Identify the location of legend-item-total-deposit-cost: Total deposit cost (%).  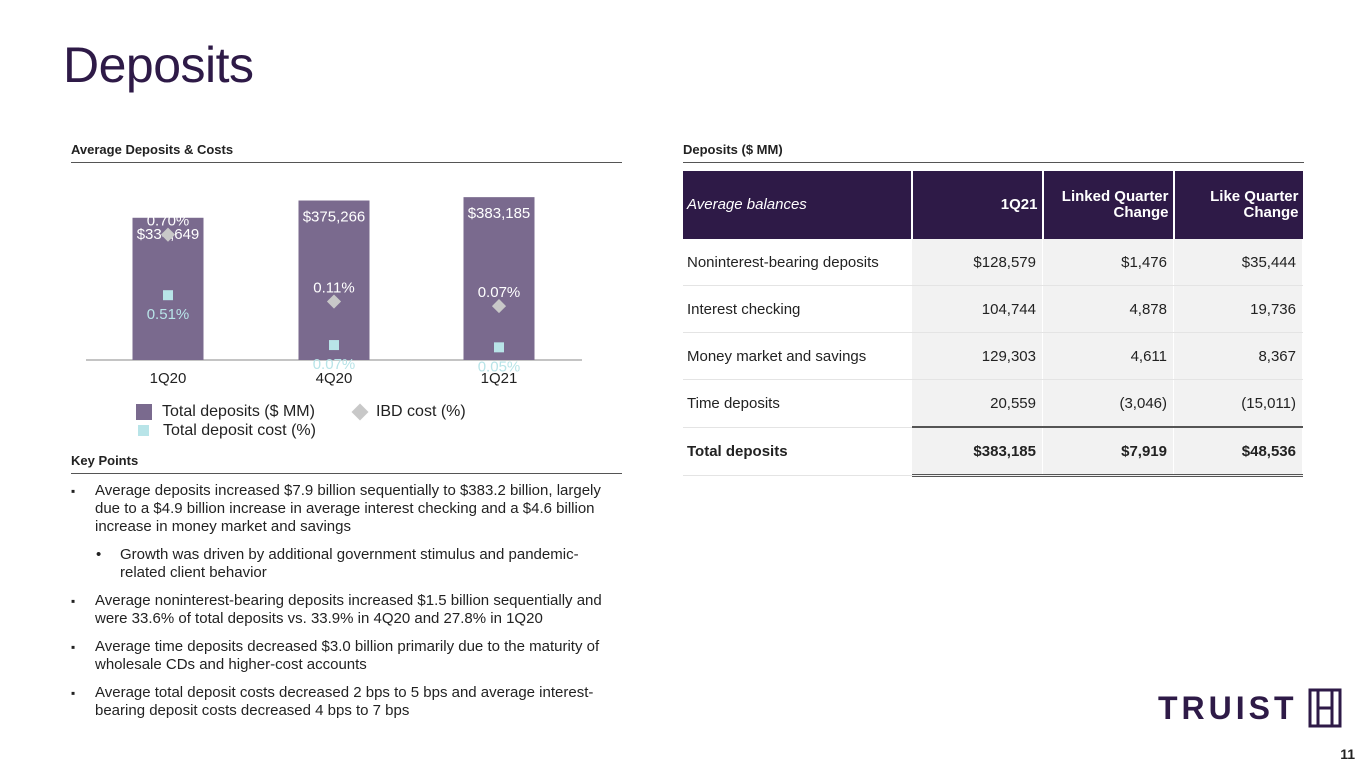
(226, 431).